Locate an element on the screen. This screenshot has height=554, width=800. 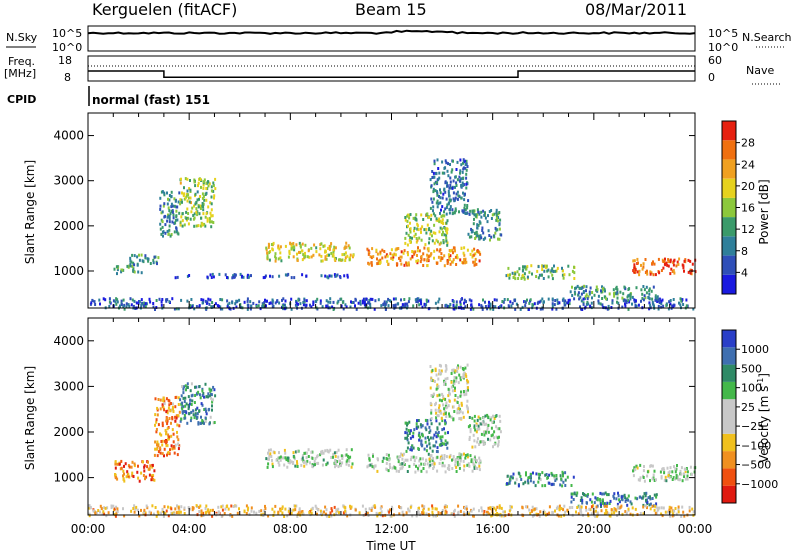
nsearch-tick-top: 10^5 is located at coordinates (723, 33).